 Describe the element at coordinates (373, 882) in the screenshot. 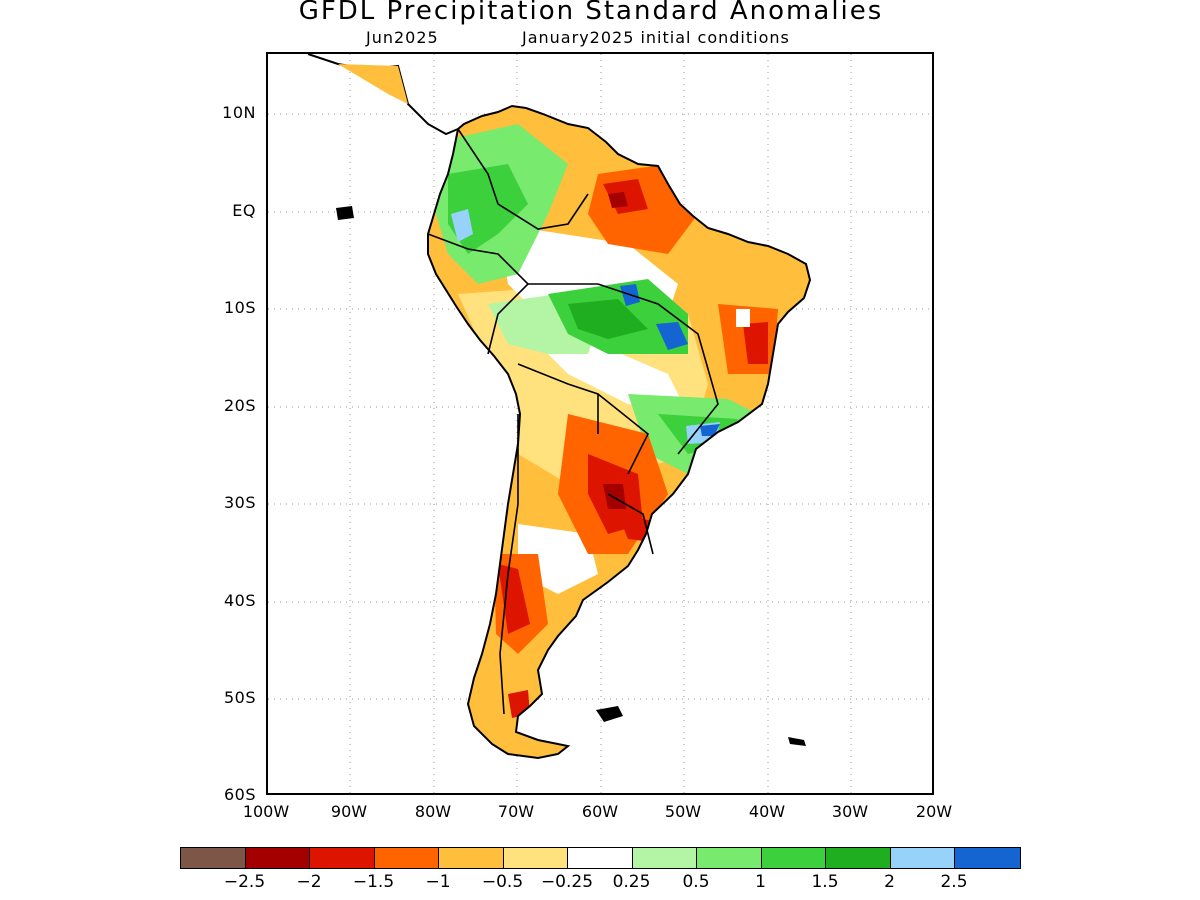

I see `colorbar-tick-label-2: −1.5` at that location.